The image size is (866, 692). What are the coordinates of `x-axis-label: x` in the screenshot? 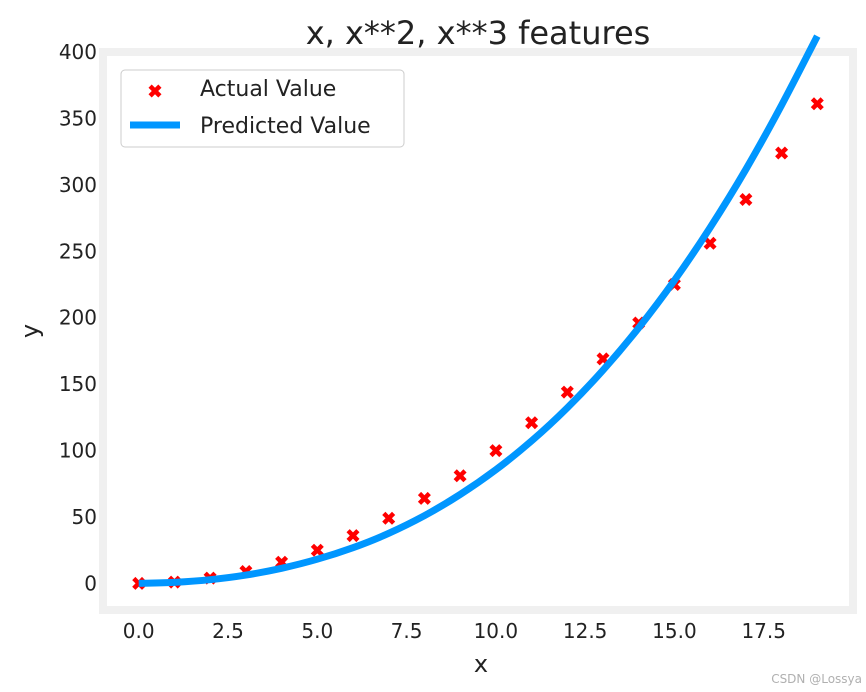 It's located at (481, 664).